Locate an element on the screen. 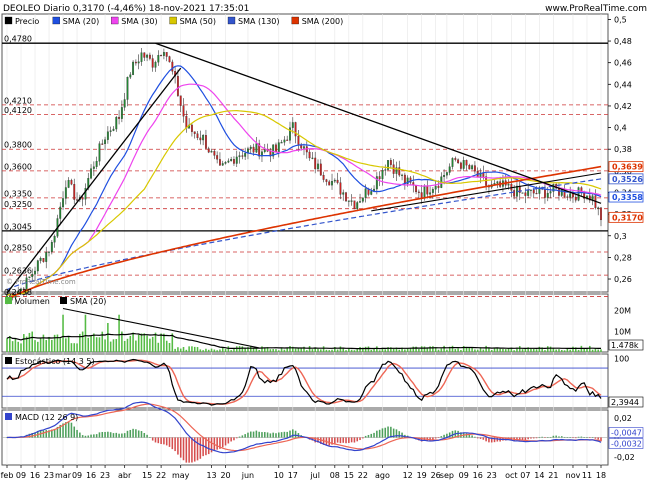  time-tick-label: 09 is located at coordinates (77, 475).